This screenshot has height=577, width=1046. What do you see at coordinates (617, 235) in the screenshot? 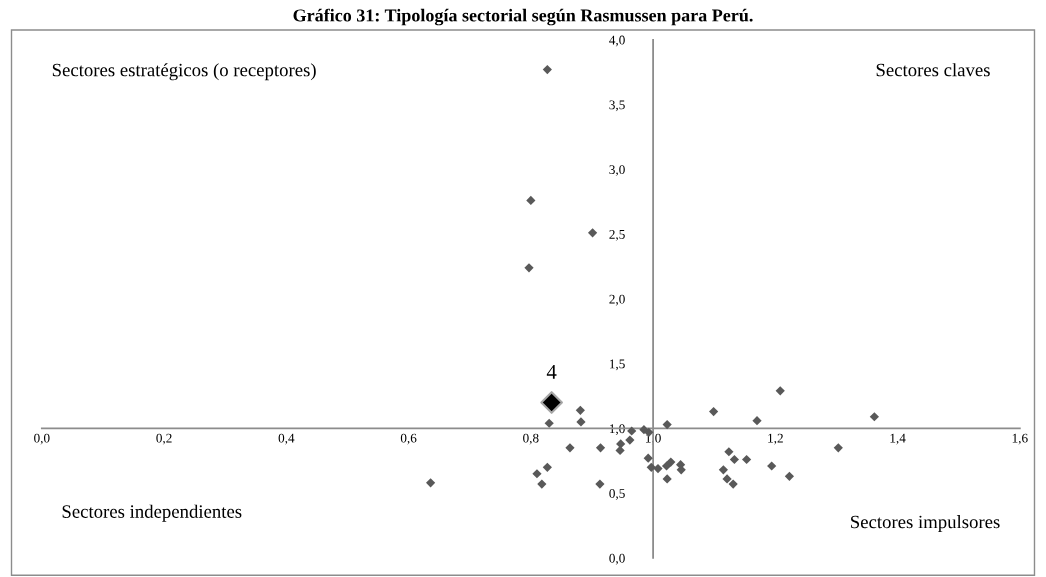
I see `y-tick-label: 2,5` at bounding box center [617, 235].